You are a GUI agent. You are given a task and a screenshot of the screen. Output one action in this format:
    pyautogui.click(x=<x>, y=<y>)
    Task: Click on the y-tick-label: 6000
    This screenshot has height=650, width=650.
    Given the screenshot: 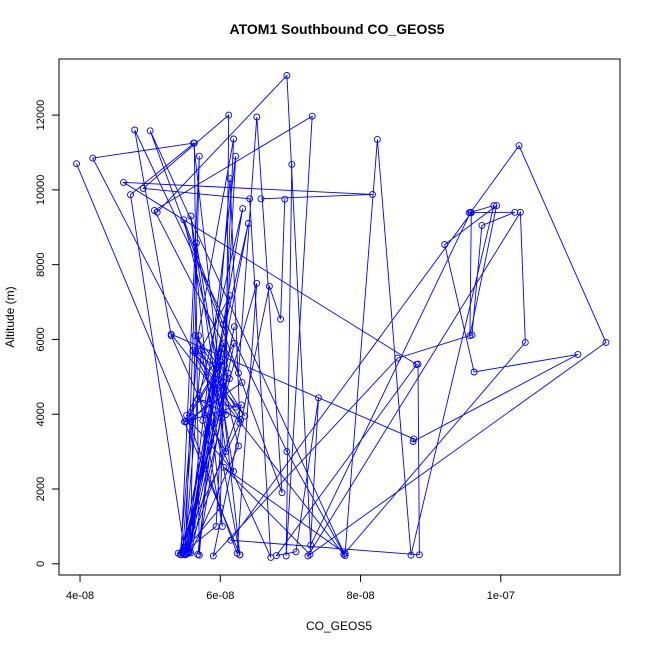 What is the action you would take?
    pyautogui.click(x=41, y=339)
    